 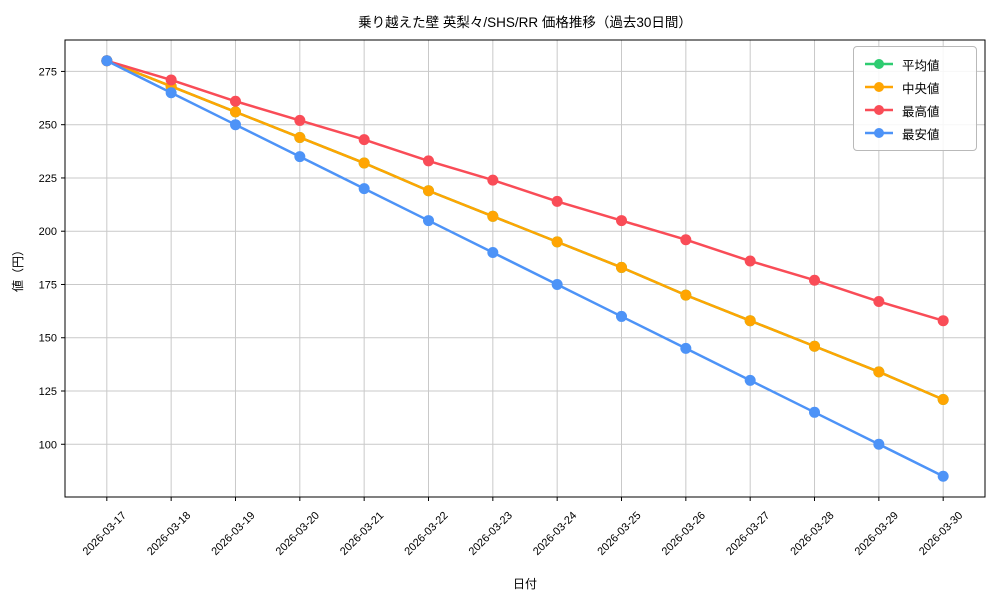 I want to click on x-tick-label: 2026-03-29, so click(x=877, y=534).